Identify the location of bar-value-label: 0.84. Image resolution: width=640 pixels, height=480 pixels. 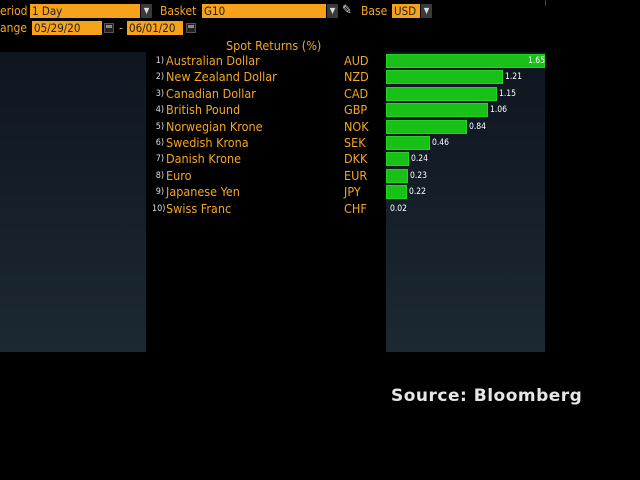
(478, 126).